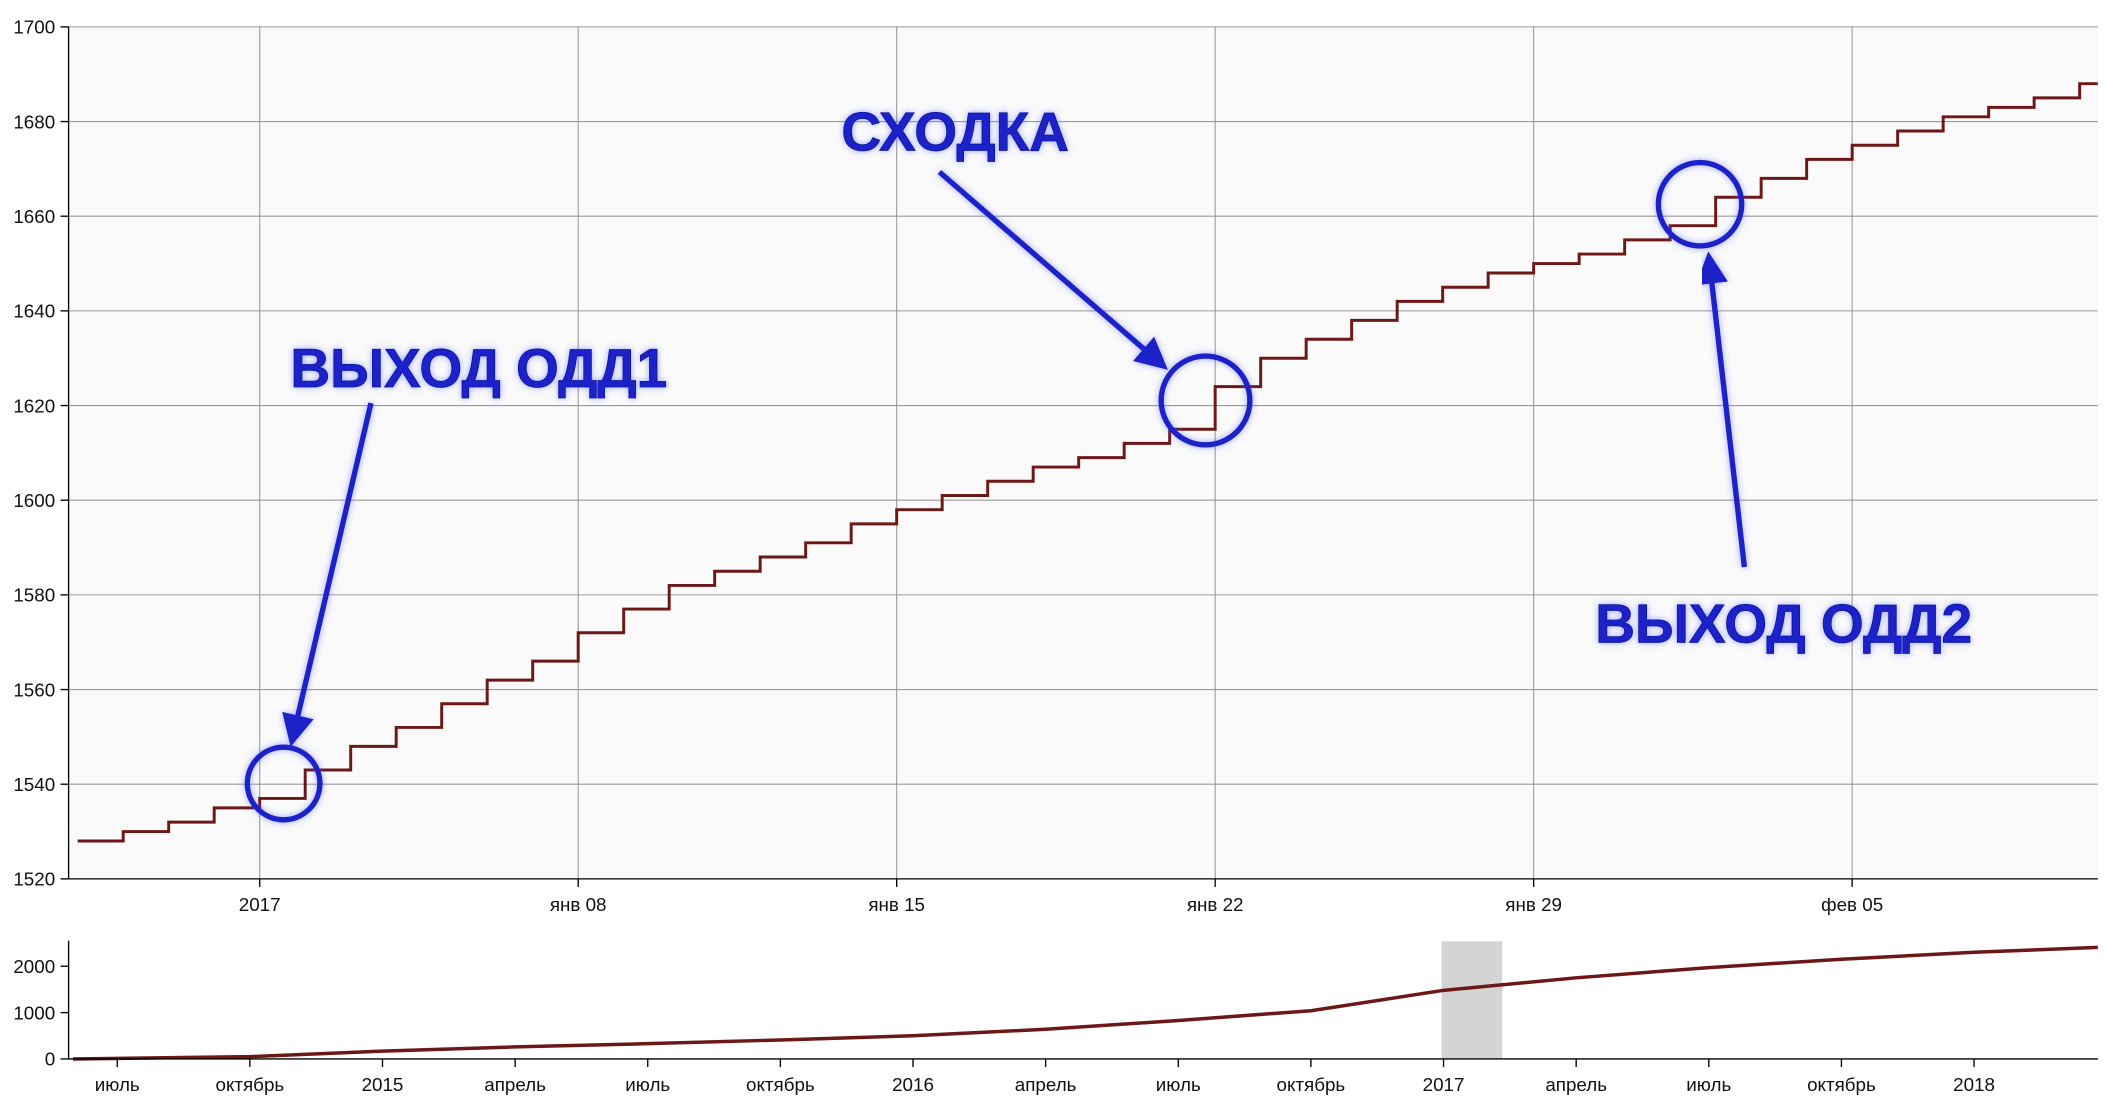  What do you see at coordinates (34, 1012) in the screenshot?
I see `y-tick-label: 1000` at bounding box center [34, 1012].